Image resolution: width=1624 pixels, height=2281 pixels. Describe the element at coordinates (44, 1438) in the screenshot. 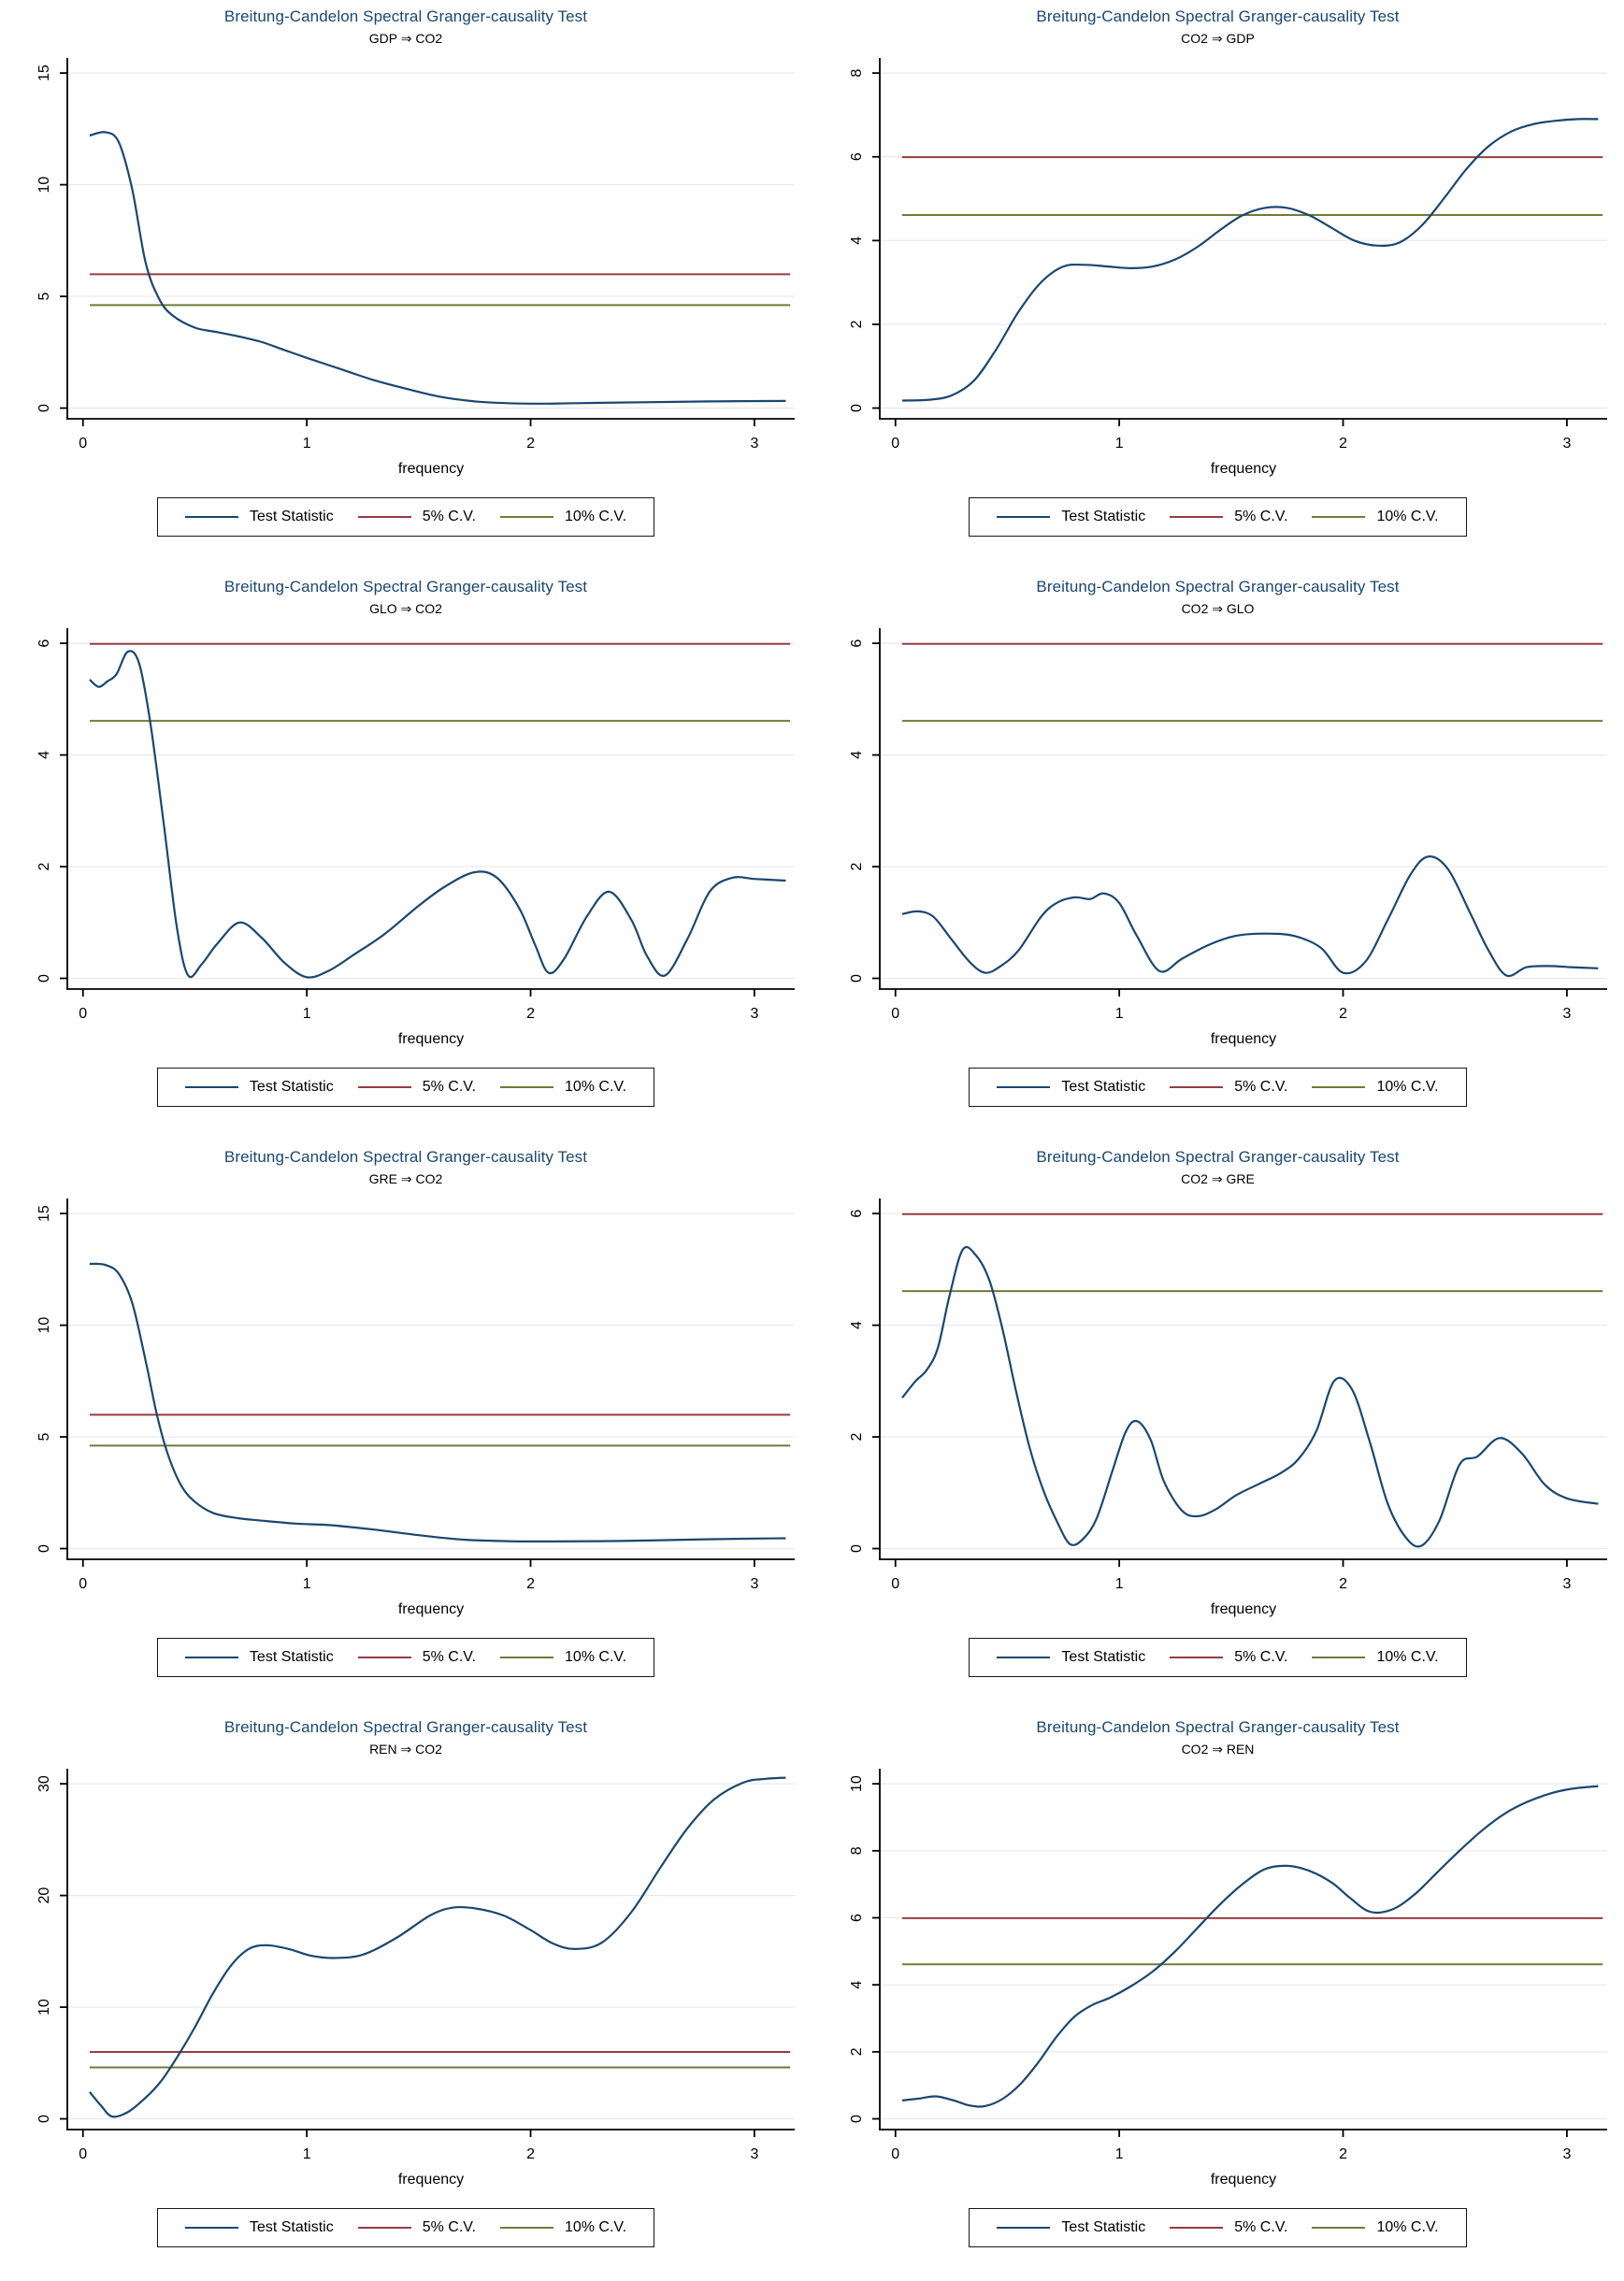

I see `y-tick-label: 5` at that location.